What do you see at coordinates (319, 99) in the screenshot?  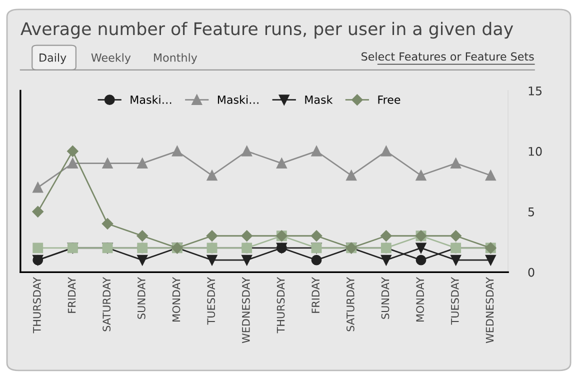 I see `legend-label: Mask` at bounding box center [319, 99].